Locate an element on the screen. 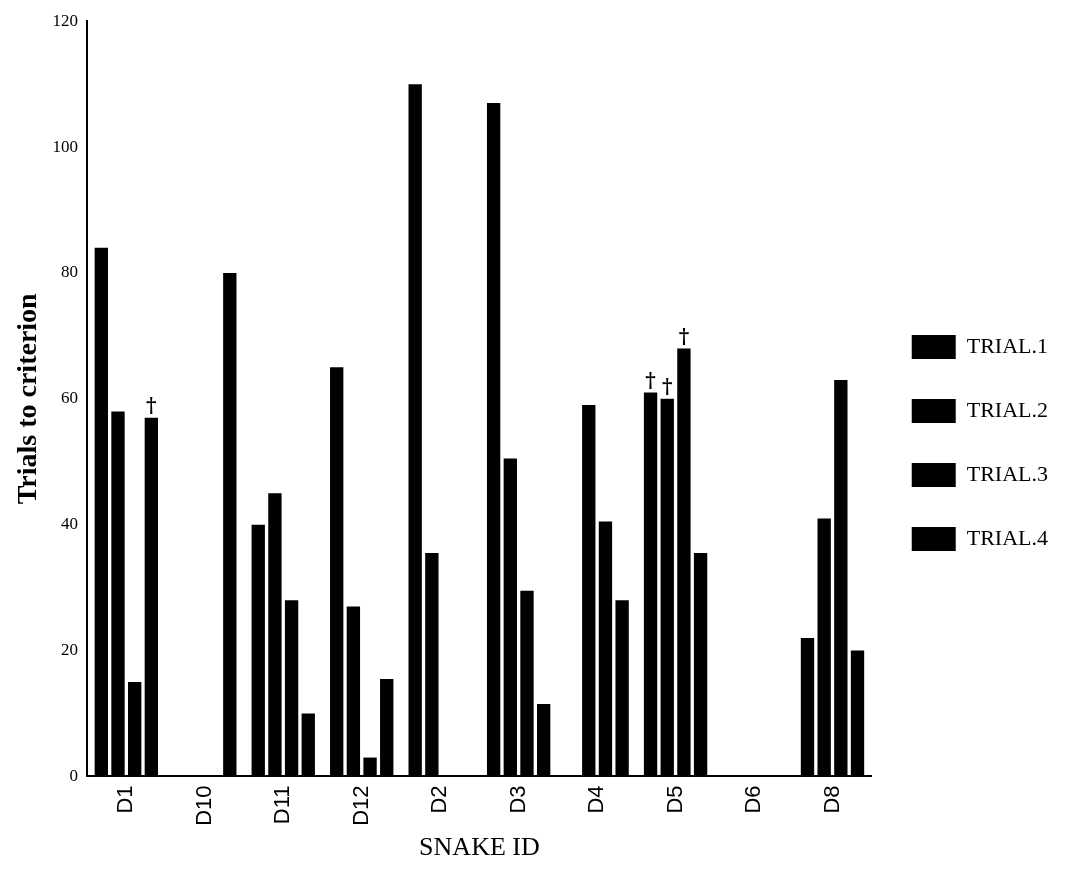  x-tick-label: D10 is located at coordinates (203, 805).